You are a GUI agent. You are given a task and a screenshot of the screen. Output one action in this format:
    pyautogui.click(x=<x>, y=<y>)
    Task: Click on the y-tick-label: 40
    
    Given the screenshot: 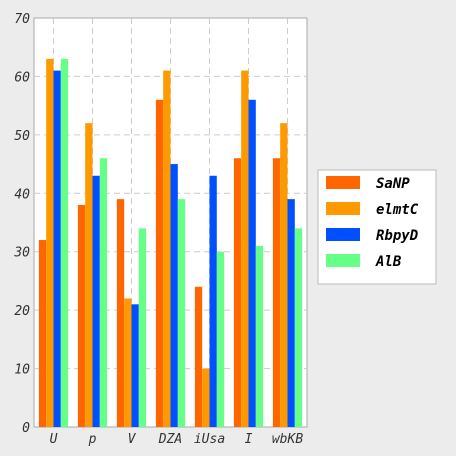 What is the action you would take?
    pyautogui.click(x=22, y=194)
    